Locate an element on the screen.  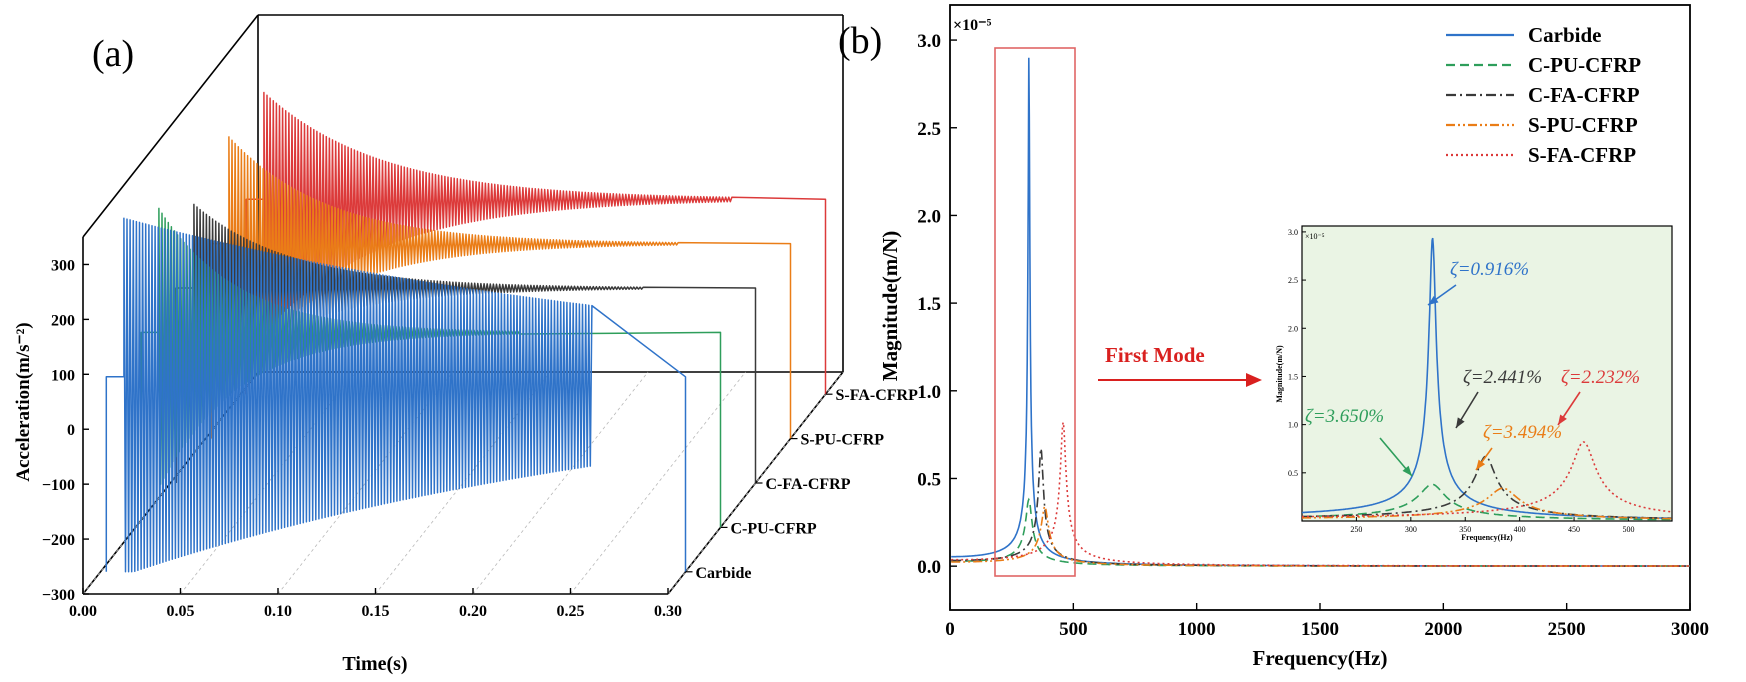
depth-axis-top is located at coordinates (170, 126).